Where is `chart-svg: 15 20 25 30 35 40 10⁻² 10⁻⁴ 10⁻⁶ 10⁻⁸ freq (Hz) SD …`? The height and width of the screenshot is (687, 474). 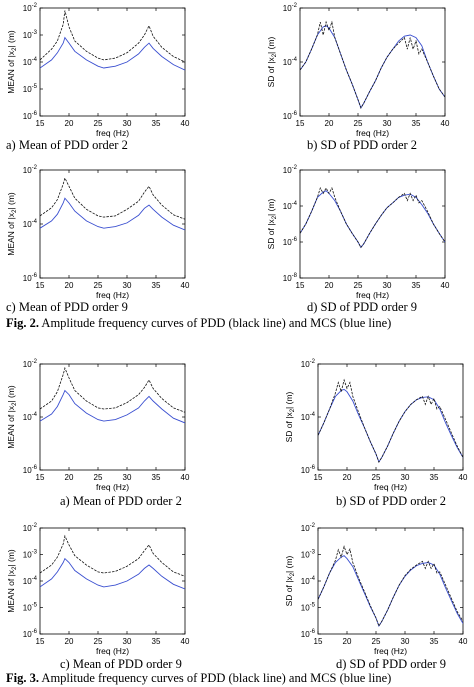
chart-svg: 15 20 25 30 35 40 10⁻² 10⁻⁴ 10⁻⁶ 10⁻⁸ freq (Hz) SD … is located at coordinates (358, 232).